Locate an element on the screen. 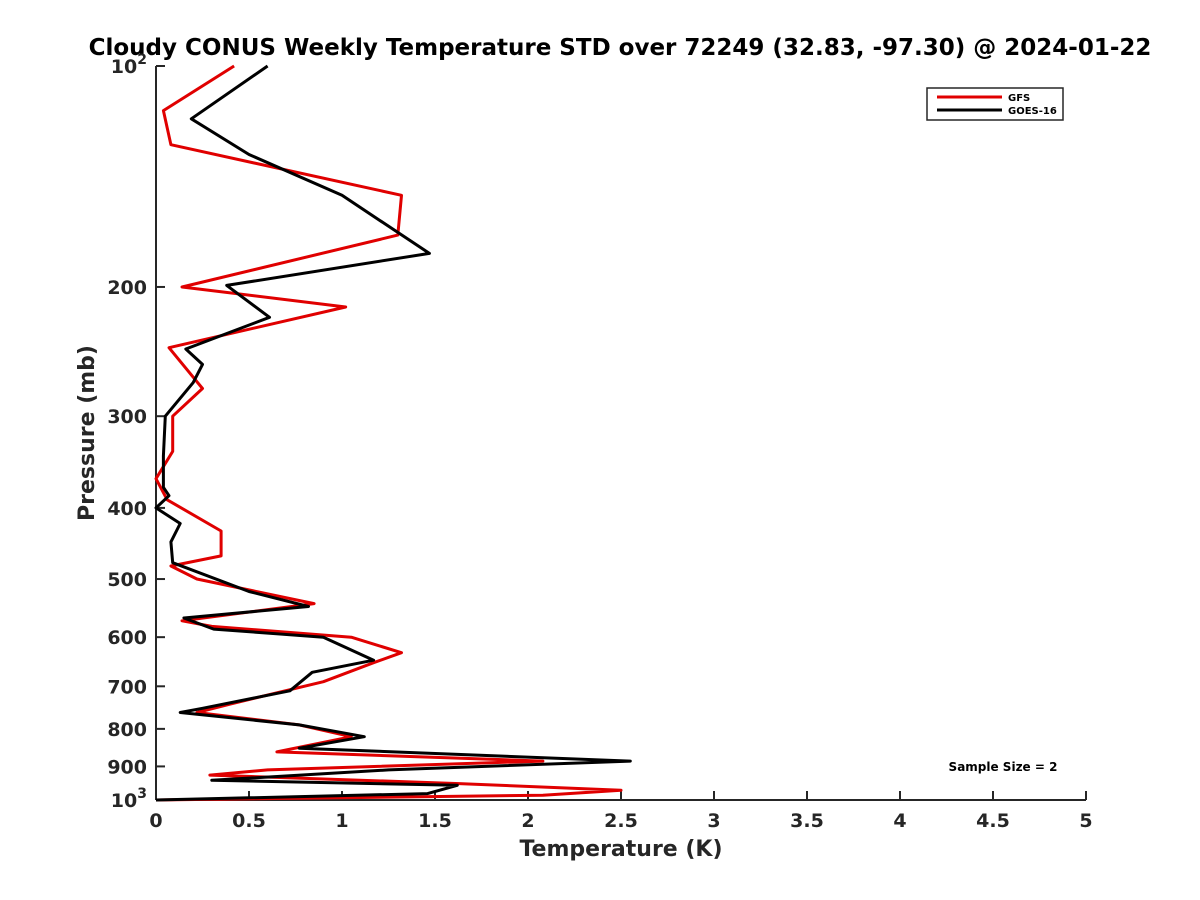 The height and width of the screenshot is (900, 1200). y-tick-label: 700 is located at coordinates (127, 687).